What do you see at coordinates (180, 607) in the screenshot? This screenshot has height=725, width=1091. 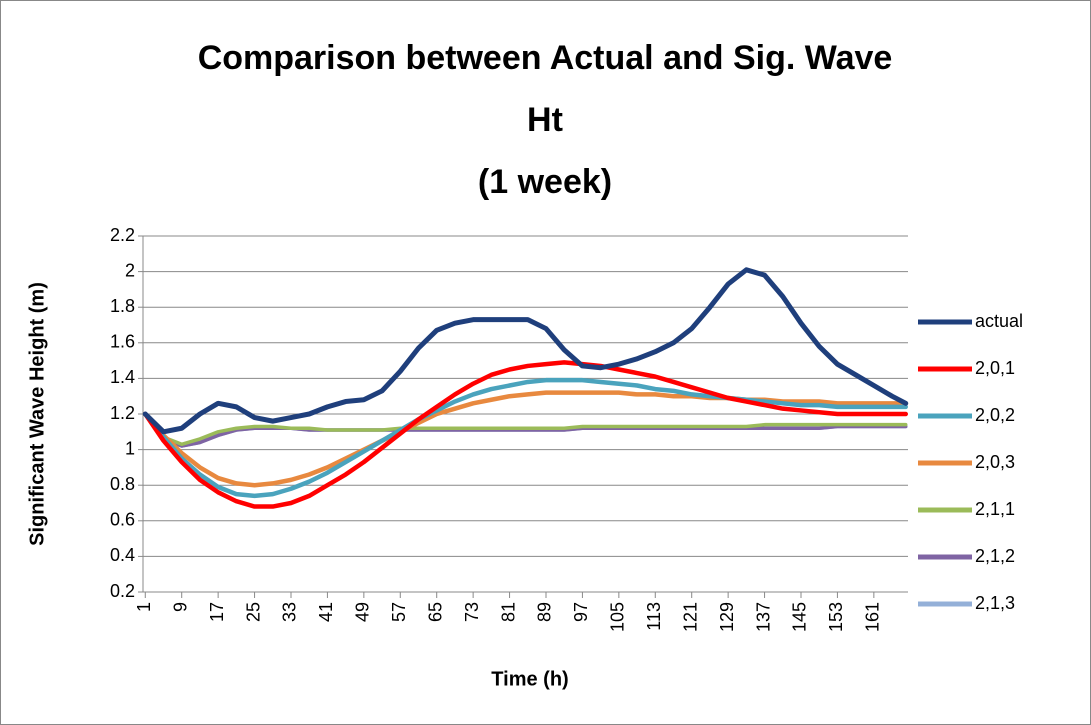 I see `x-tick-label: 9` at bounding box center [180, 607].